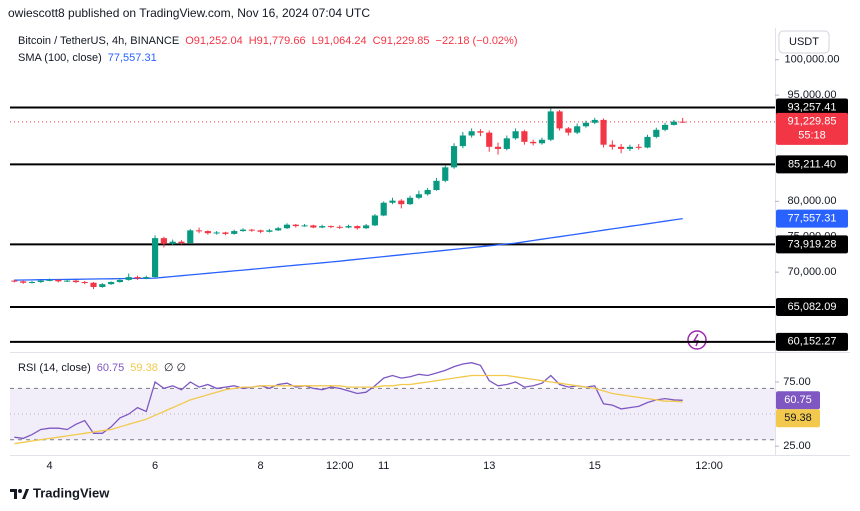 This screenshot has width=860, height=511. Describe the element at coordinates (812, 136) in the screenshot. I see `countdown-label: 55:18` at that location.